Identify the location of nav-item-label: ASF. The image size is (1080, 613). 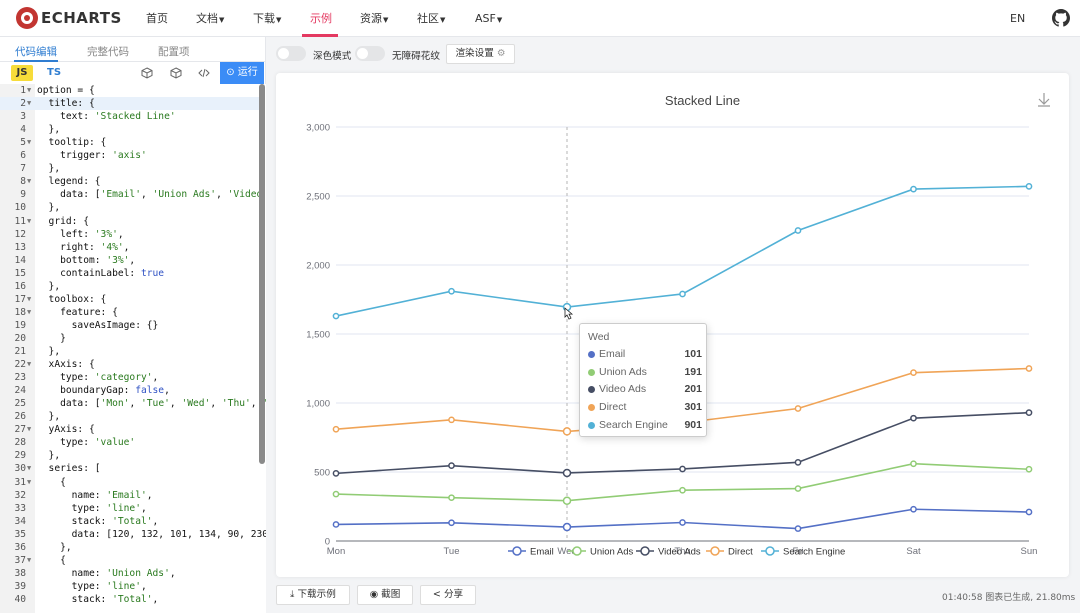
(485, 18).